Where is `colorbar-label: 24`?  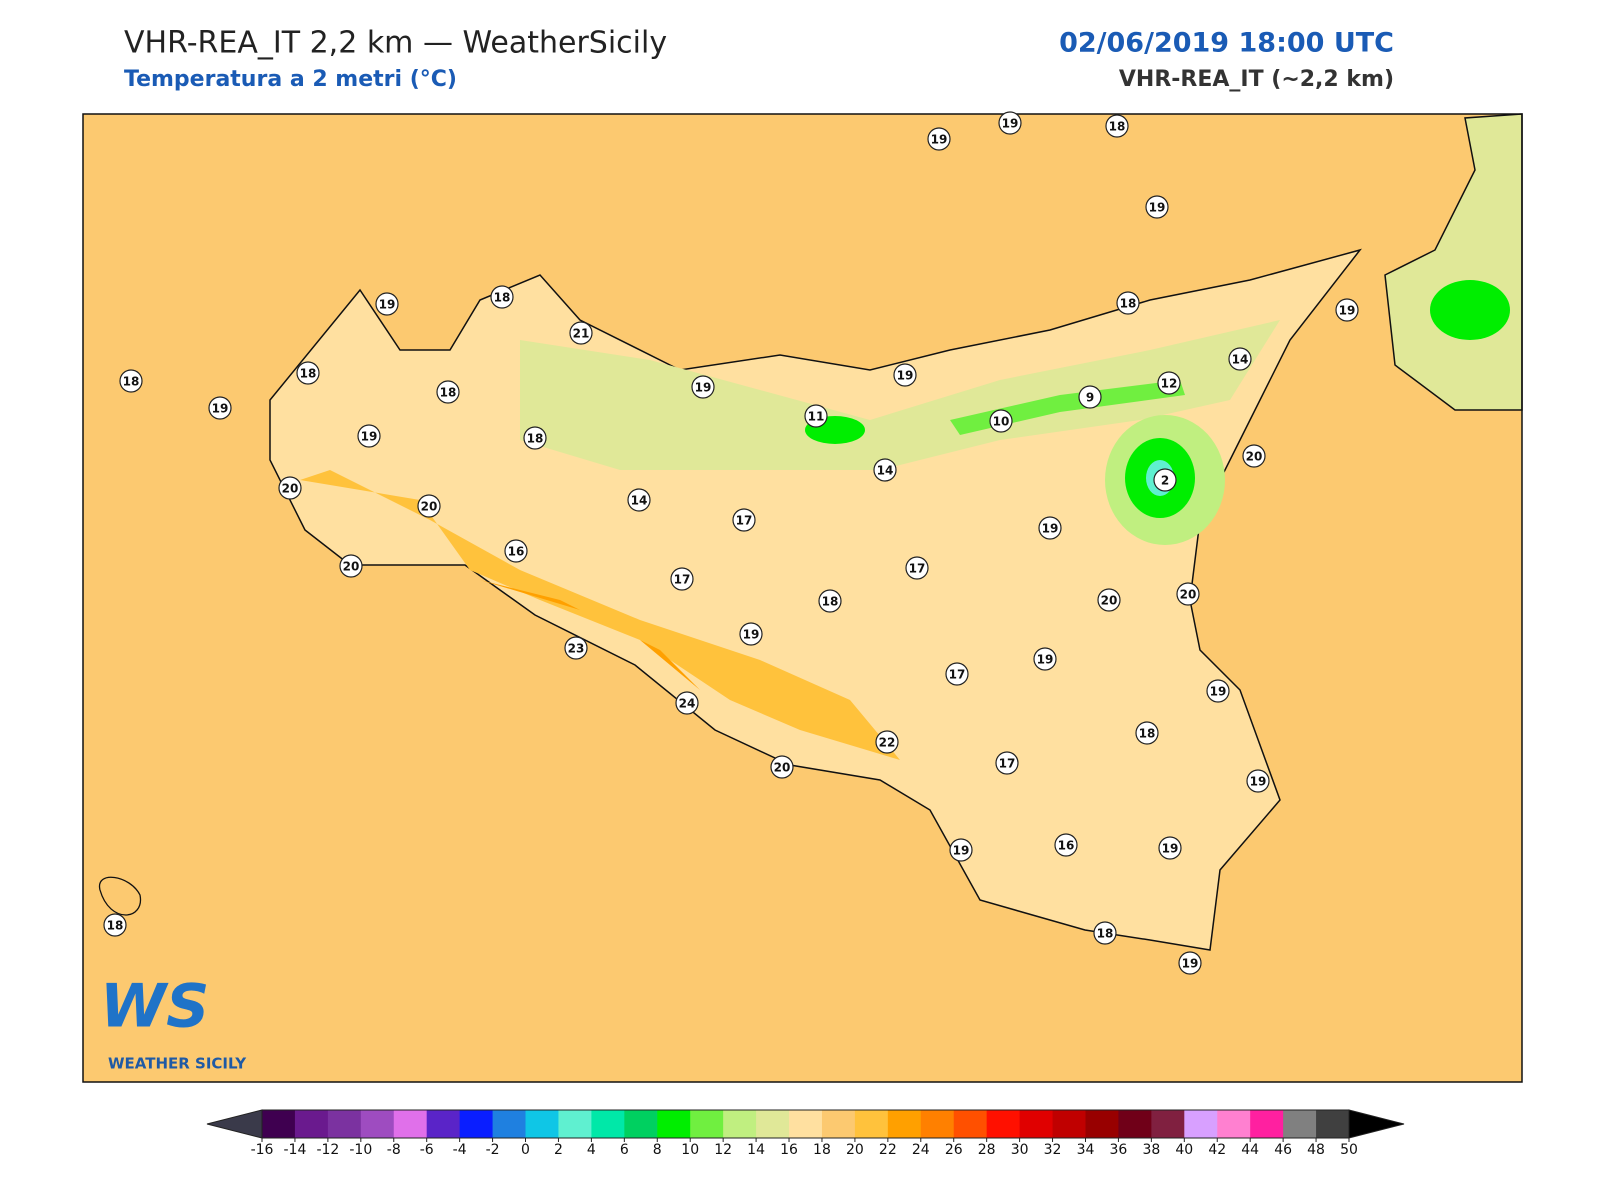
colorbar-label: 24 is located at coordinates (921, 1150).